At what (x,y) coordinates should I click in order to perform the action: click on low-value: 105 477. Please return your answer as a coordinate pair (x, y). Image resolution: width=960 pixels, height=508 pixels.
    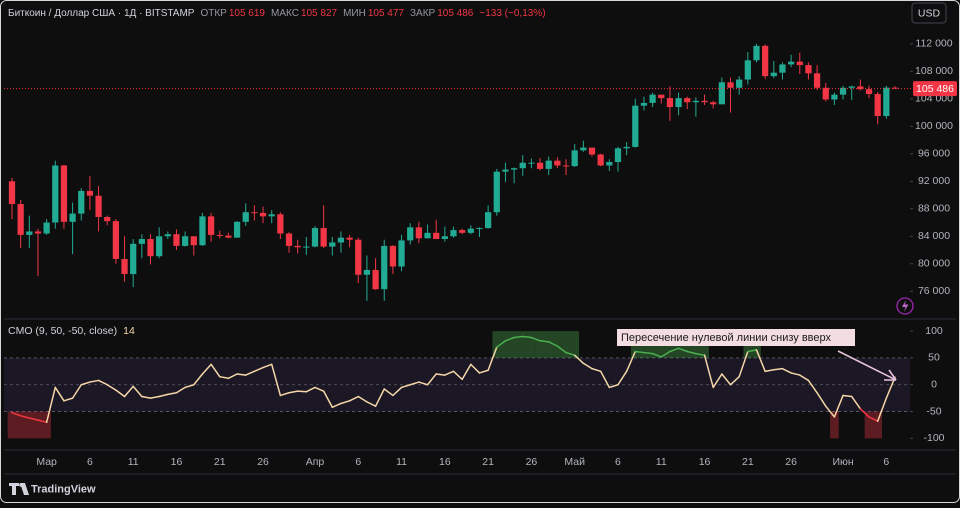
    Looking at the image, I should click on (386, 13).